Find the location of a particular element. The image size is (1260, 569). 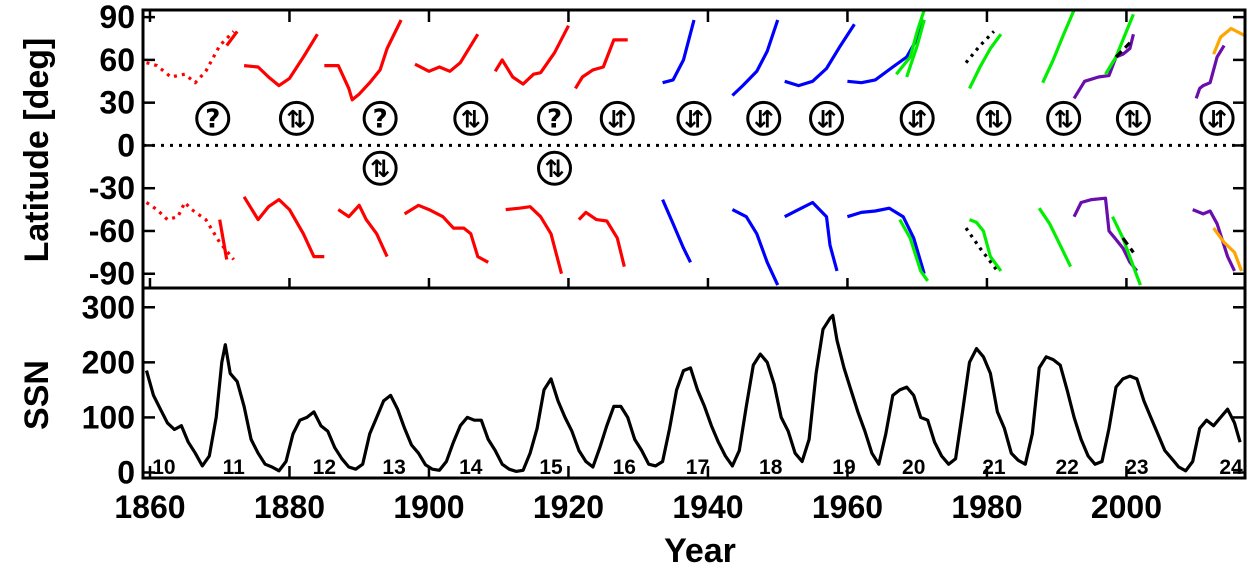

x-axis-label: Year is located at coordinates (700, 550).